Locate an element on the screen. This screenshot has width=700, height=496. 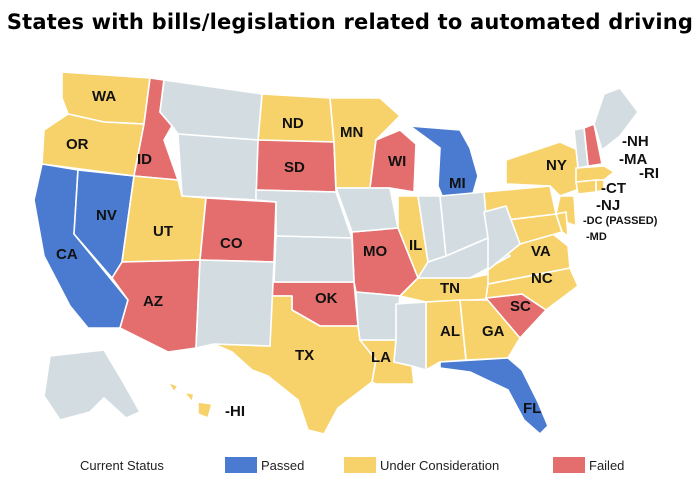
legend-item-failed: Failed is located at coordinates (588, 465).